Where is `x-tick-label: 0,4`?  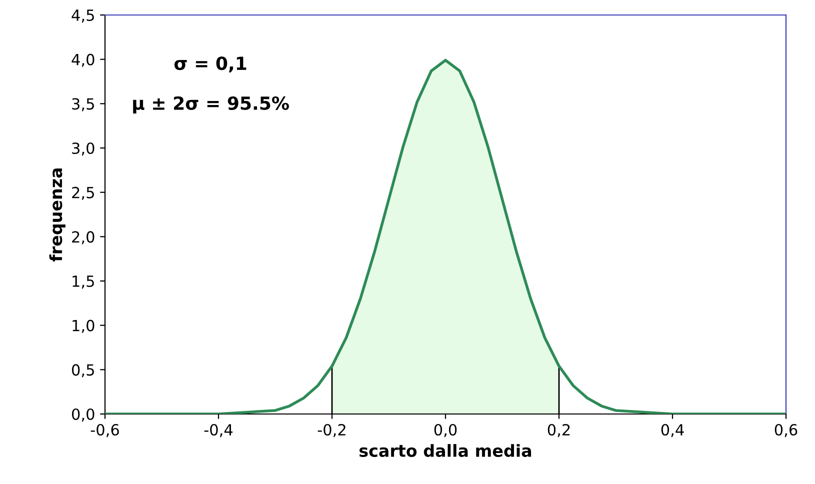 x-tick-label: 0,4 is located at coordinates (672, 431).